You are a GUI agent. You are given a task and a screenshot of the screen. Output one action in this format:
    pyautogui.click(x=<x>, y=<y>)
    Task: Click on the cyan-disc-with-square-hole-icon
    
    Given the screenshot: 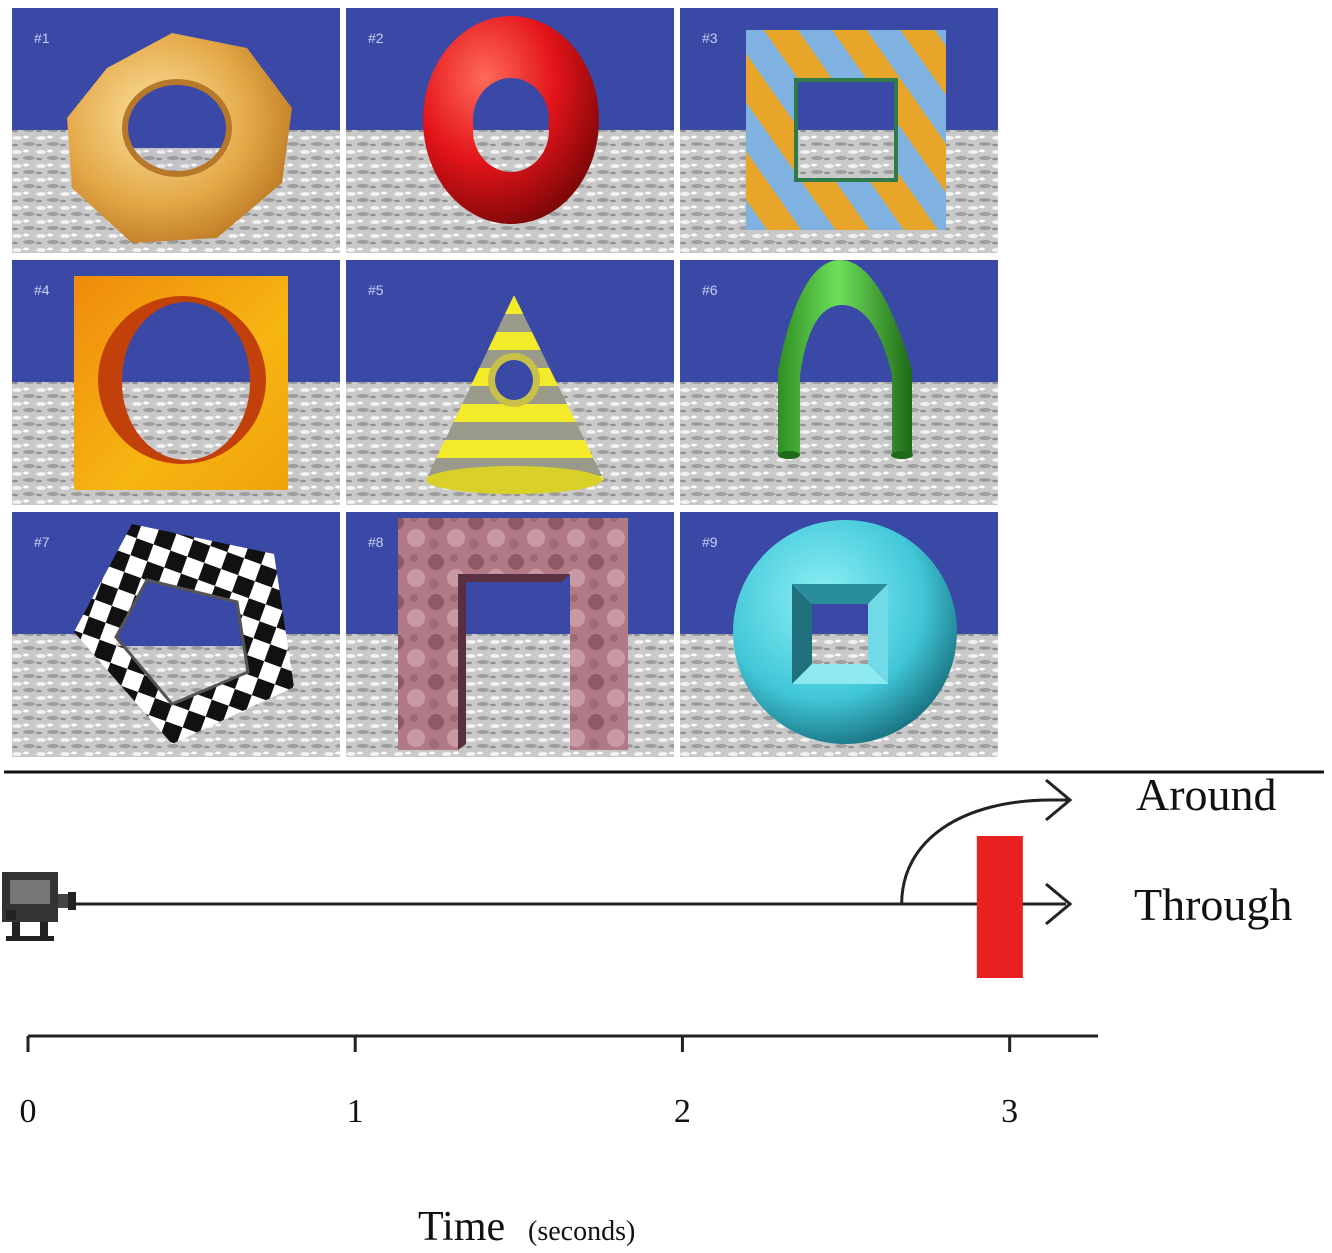 What is the action you would take?
    pyautogui.click(x=845, y=632)
    